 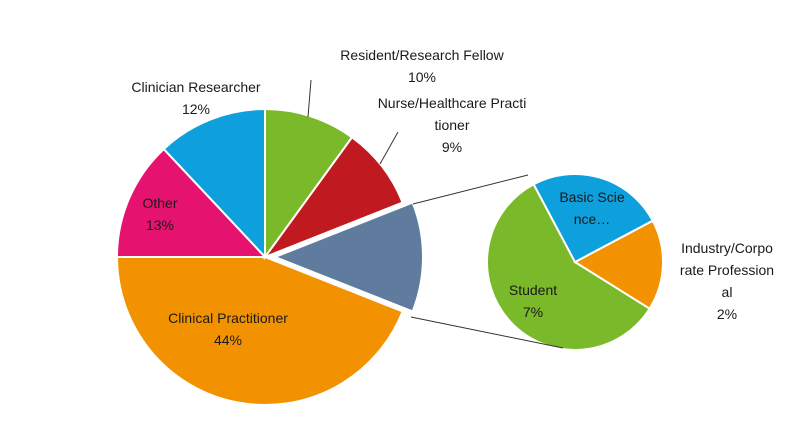 I want to click on data-label: Nurse/Healthcare Practitioner 9%, so click(x=452, y=125).